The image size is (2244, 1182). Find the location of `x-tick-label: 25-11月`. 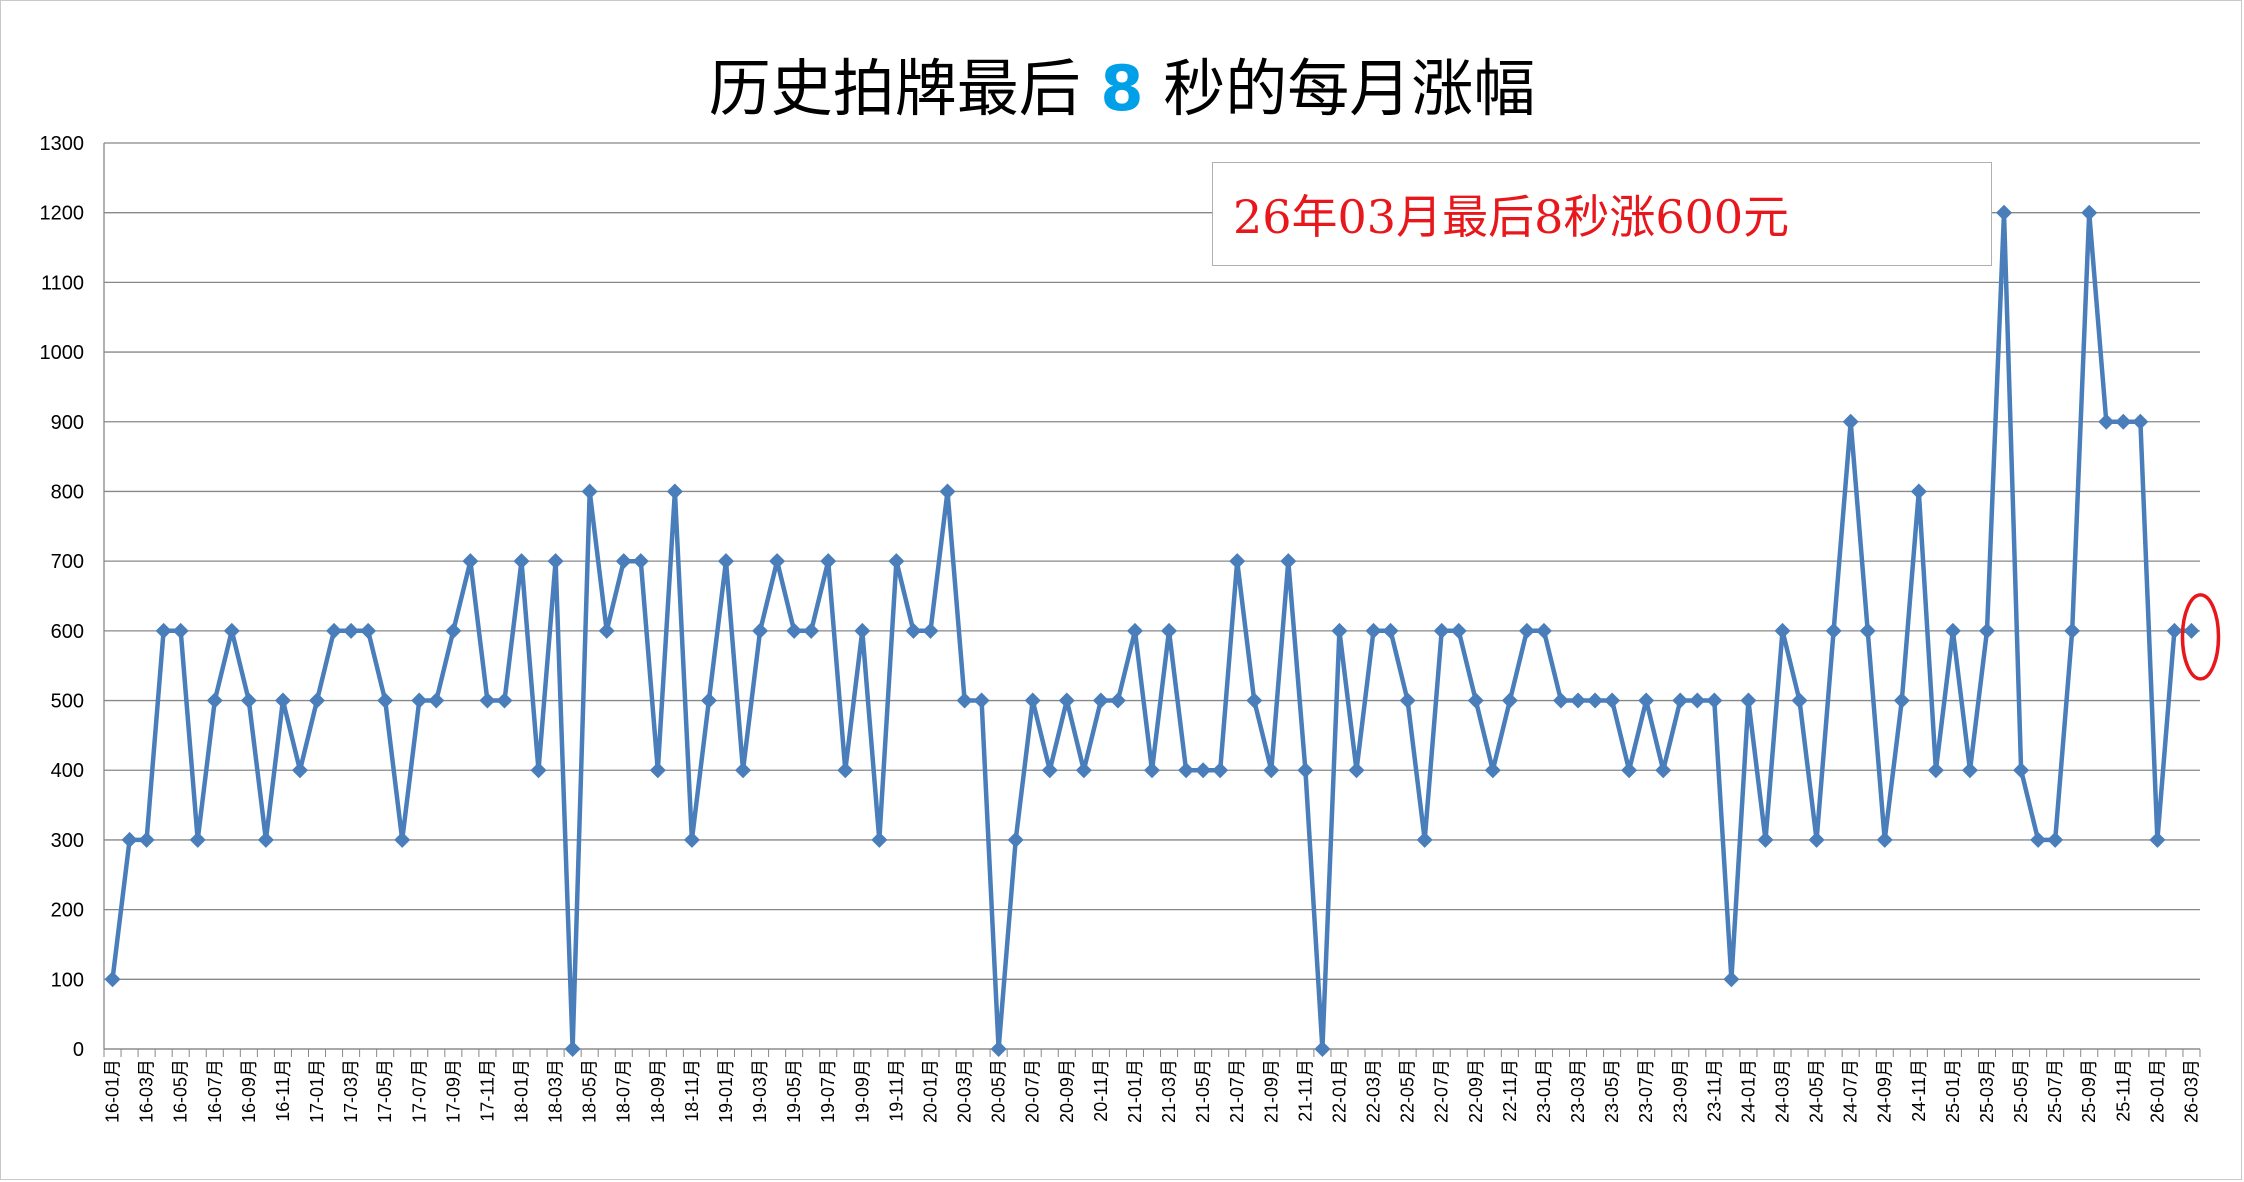

x-tick-label: 25-11月 is located at coordinates (2123, 1090).